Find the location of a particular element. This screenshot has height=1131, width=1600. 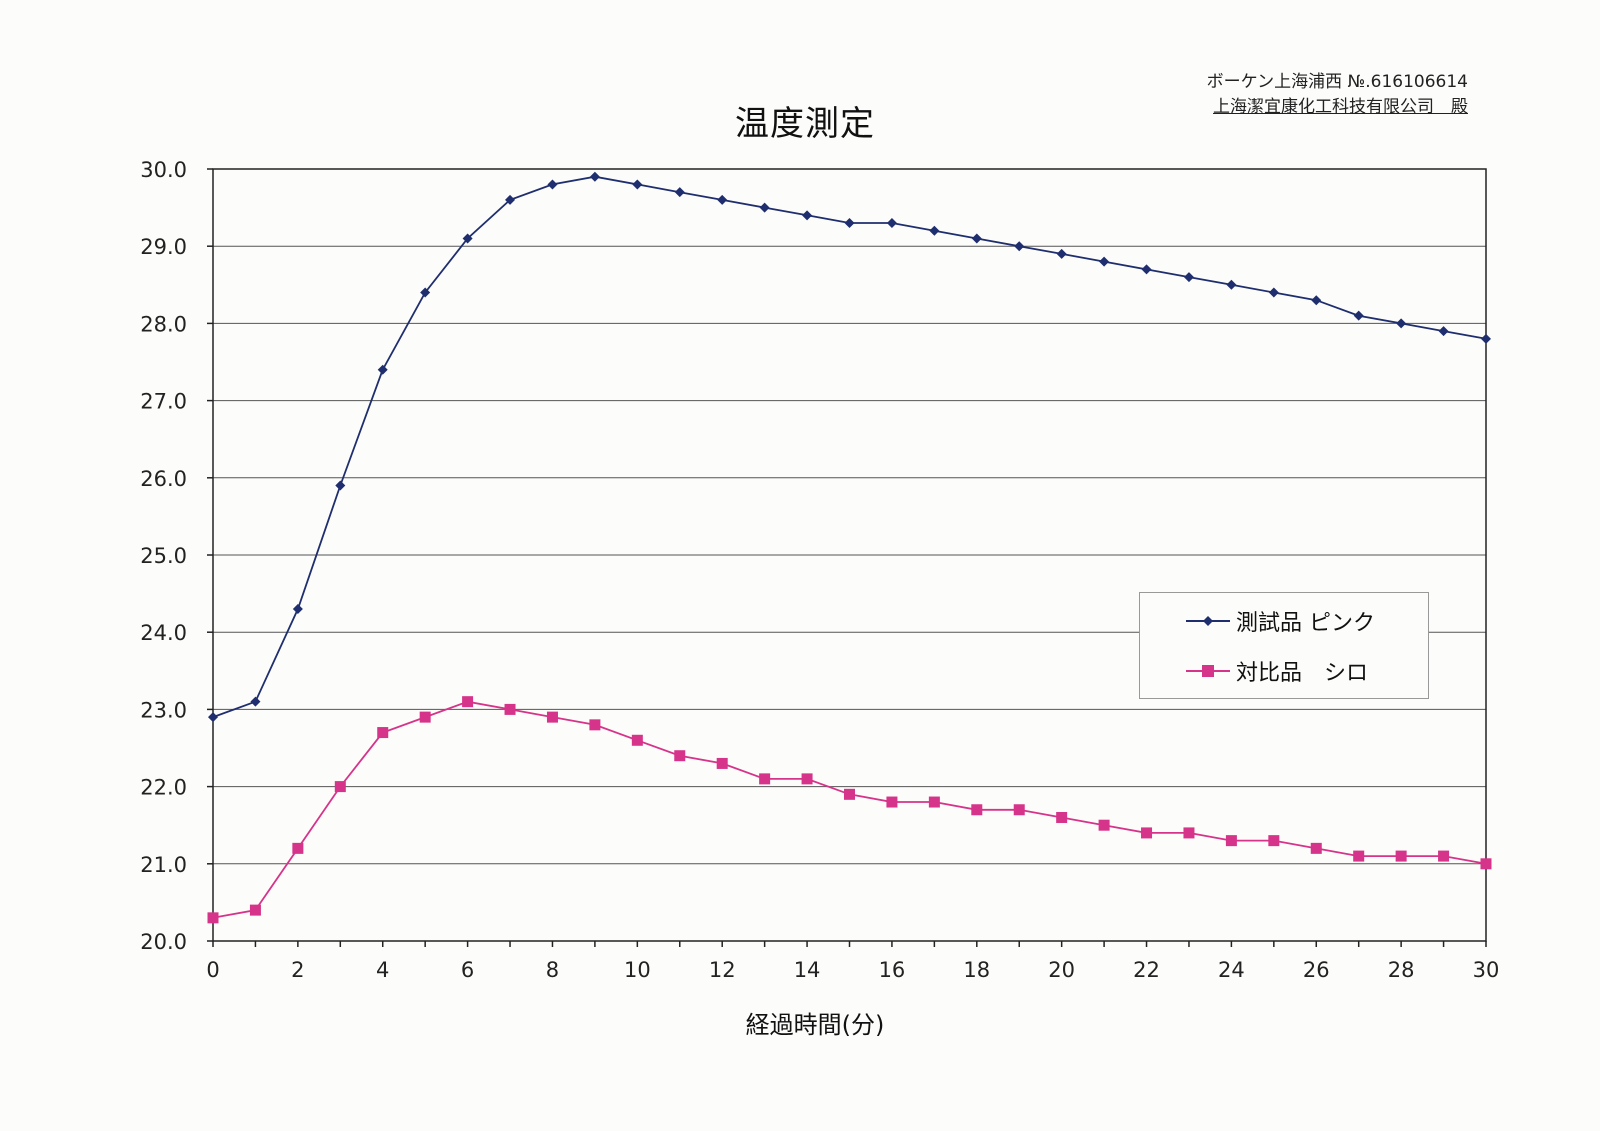

x-tick-label: 10 is located at coordinates (637, 970).